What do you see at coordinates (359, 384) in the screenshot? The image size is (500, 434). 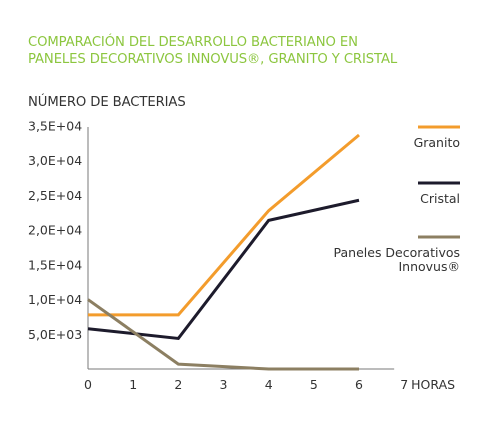 I see `x-tick-label: 6` at bounding box center [359, 384].